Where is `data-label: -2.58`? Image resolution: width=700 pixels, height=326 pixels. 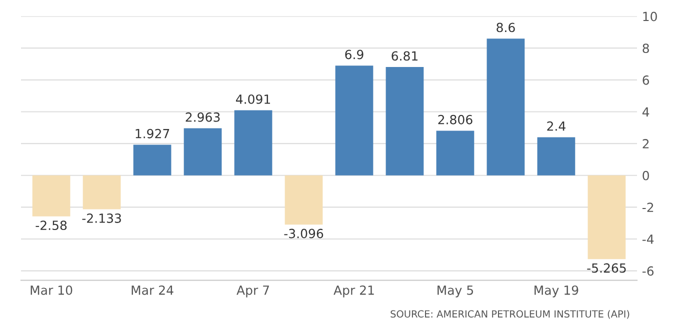 data-label: -2.58 is located at coordinates (51, 225).